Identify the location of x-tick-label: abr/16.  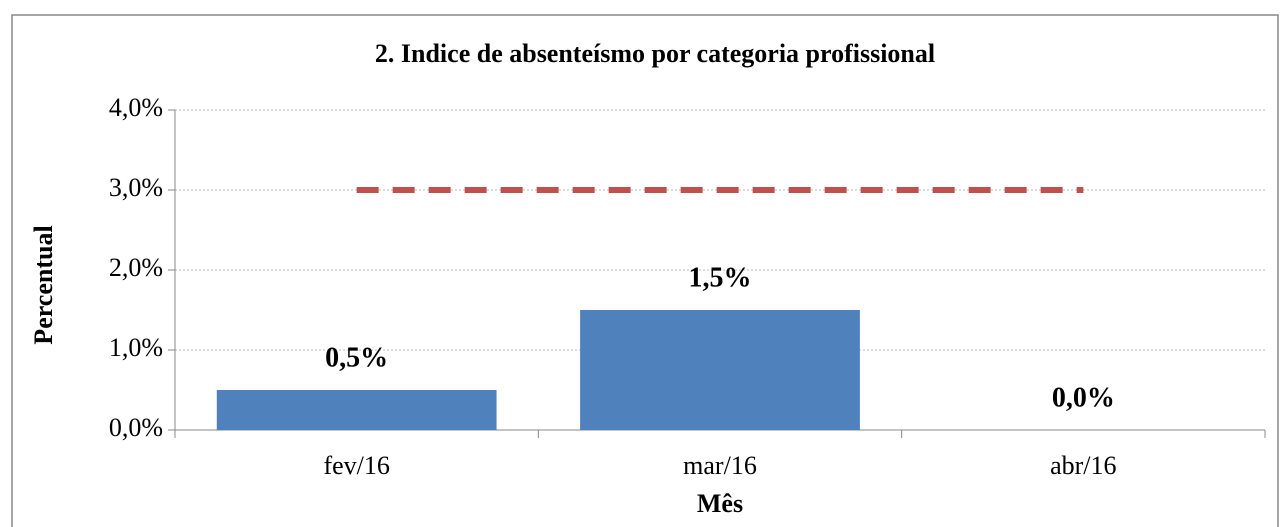
(1083, 465).